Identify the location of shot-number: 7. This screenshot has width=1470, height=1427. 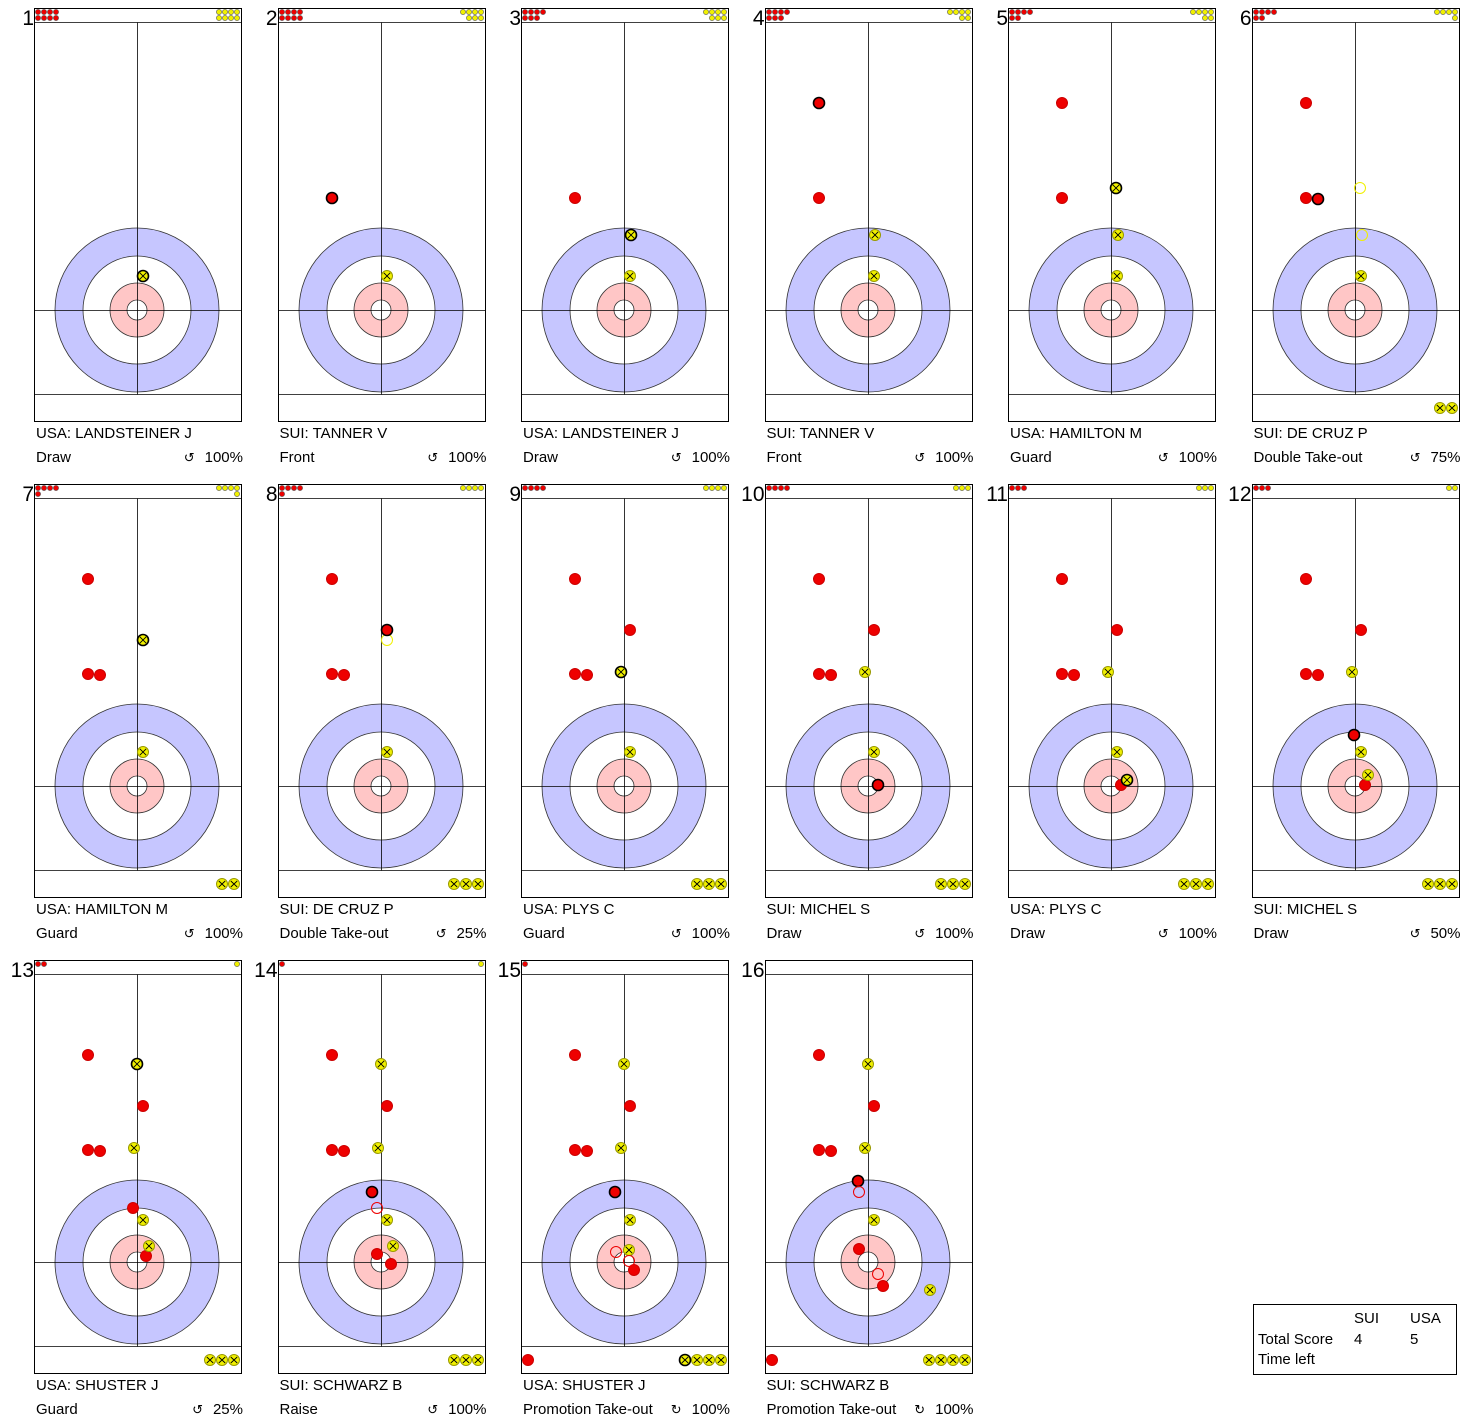
(28, 494).